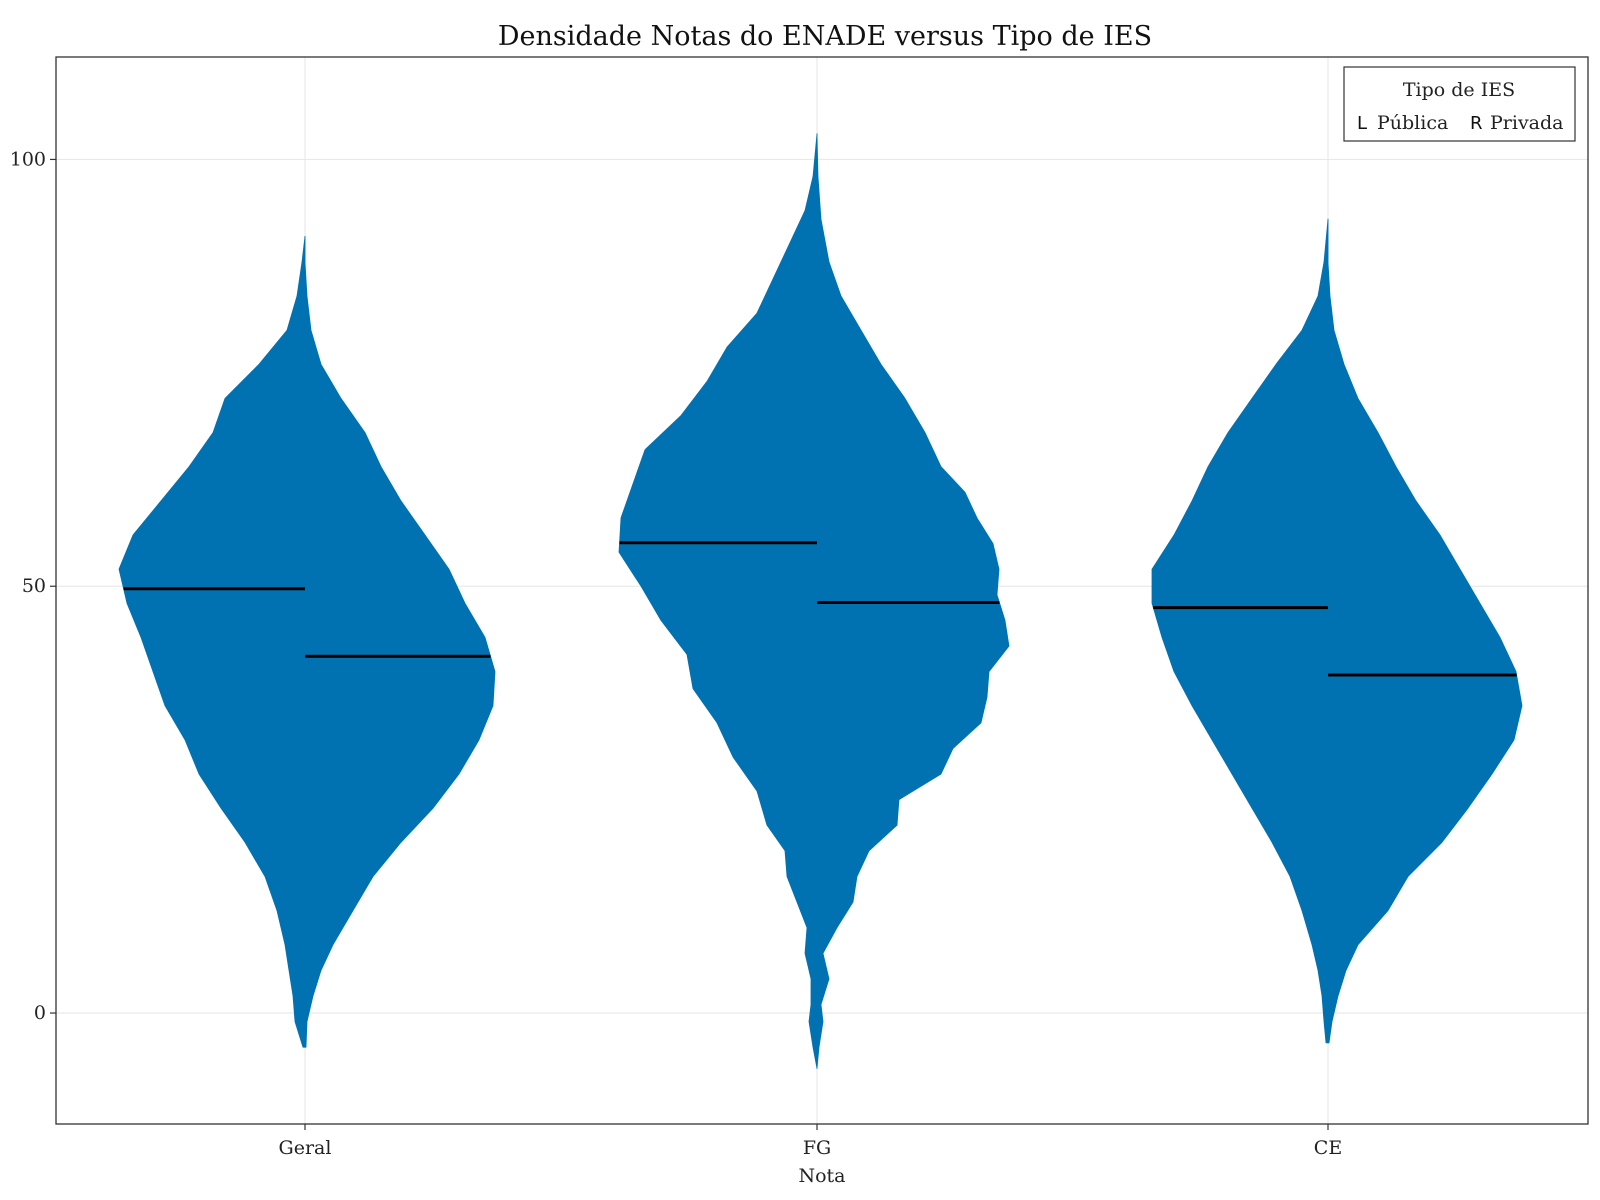 This screenshot has width=1600, height=1200. Describe the element at coordinates (400, 641) in the screenshot. I see `violin-right-Geral` at that location.